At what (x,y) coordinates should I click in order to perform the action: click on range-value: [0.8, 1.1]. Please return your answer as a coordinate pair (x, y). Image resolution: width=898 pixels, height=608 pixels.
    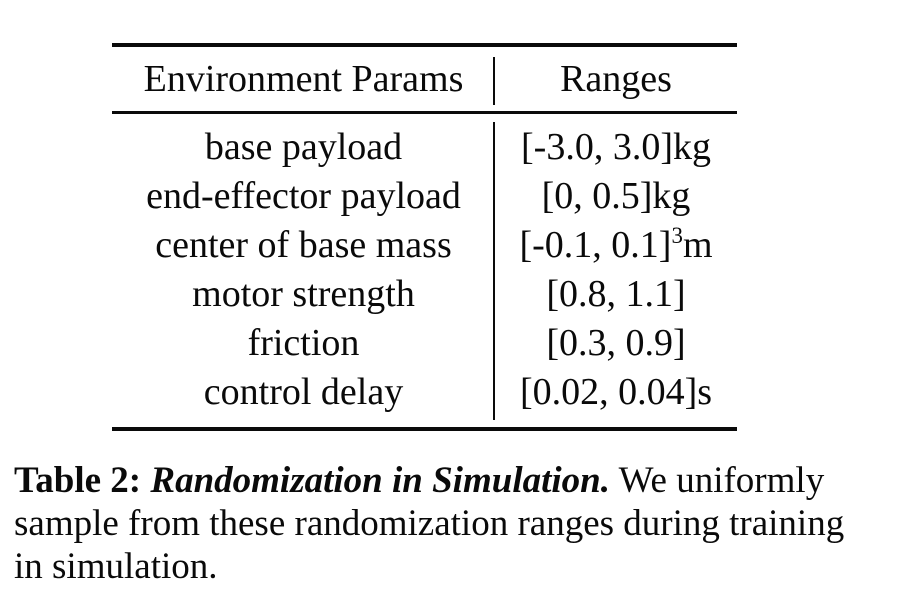
    Looking at the image, I should click on (616, 293).